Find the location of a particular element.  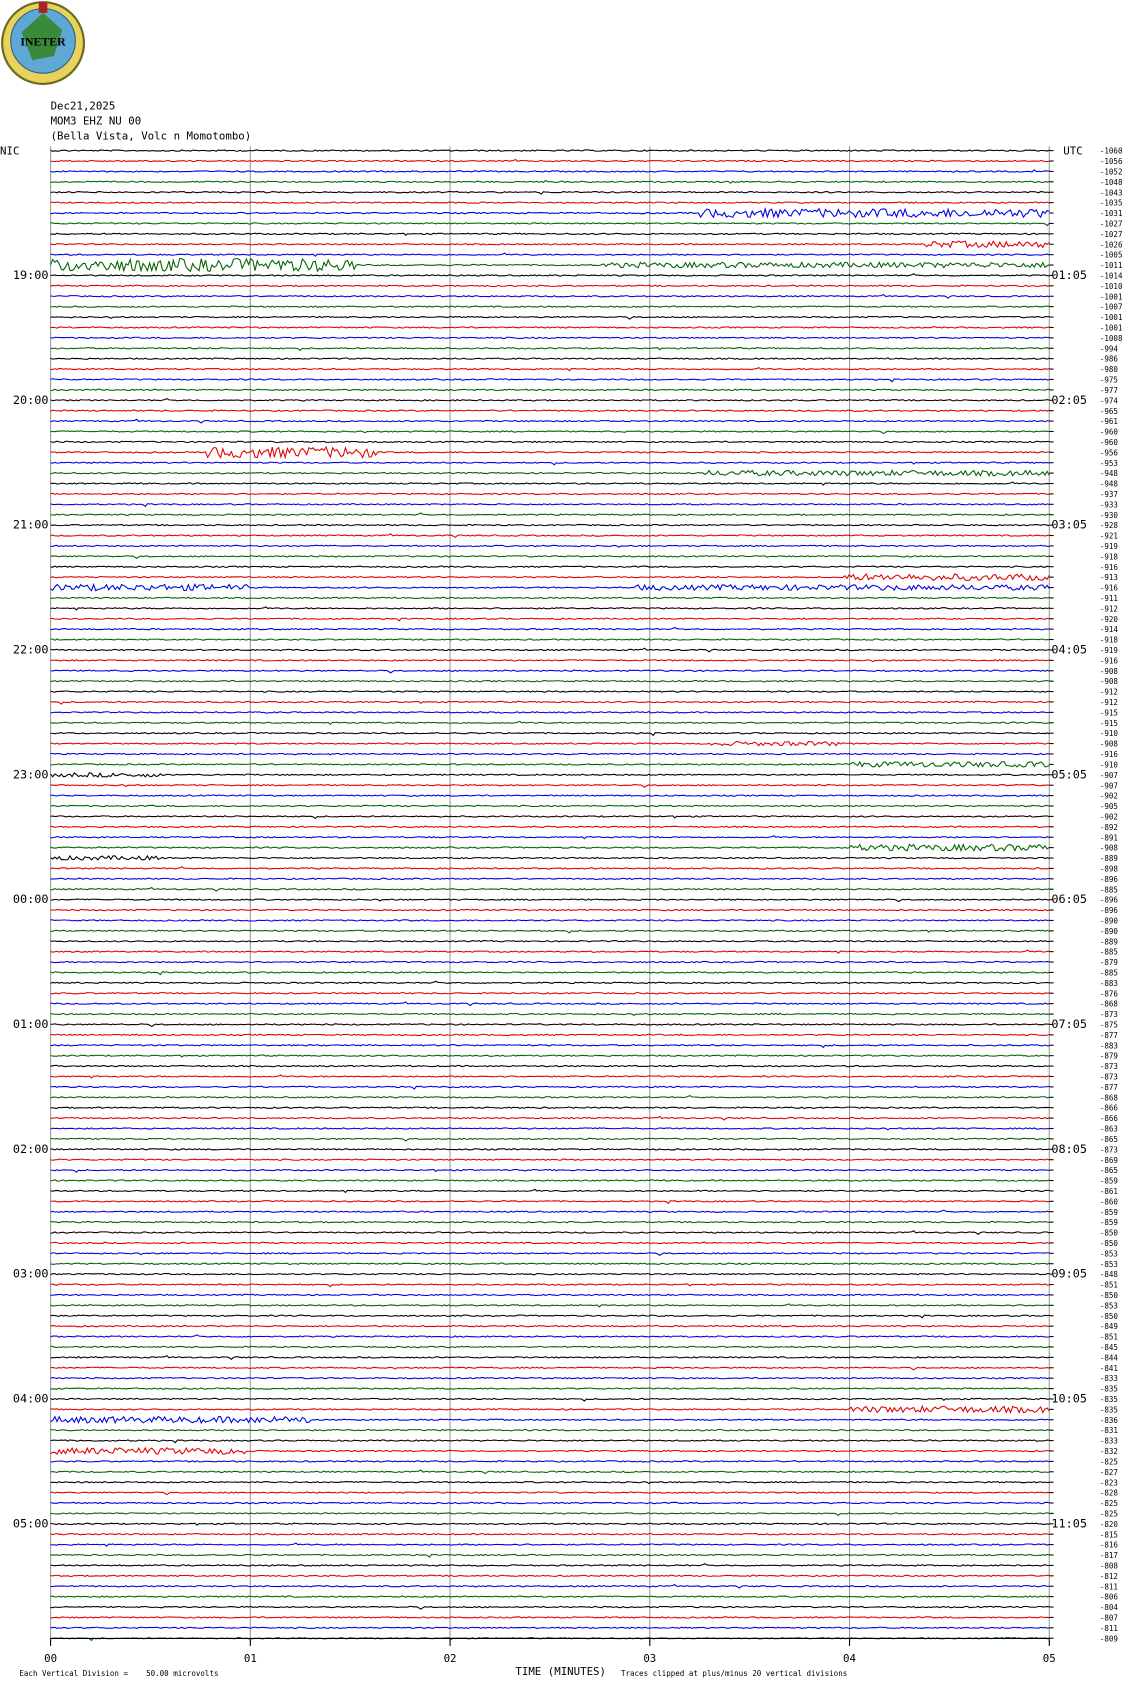

trace-label: -920 is located at coordinates (1109, 619).